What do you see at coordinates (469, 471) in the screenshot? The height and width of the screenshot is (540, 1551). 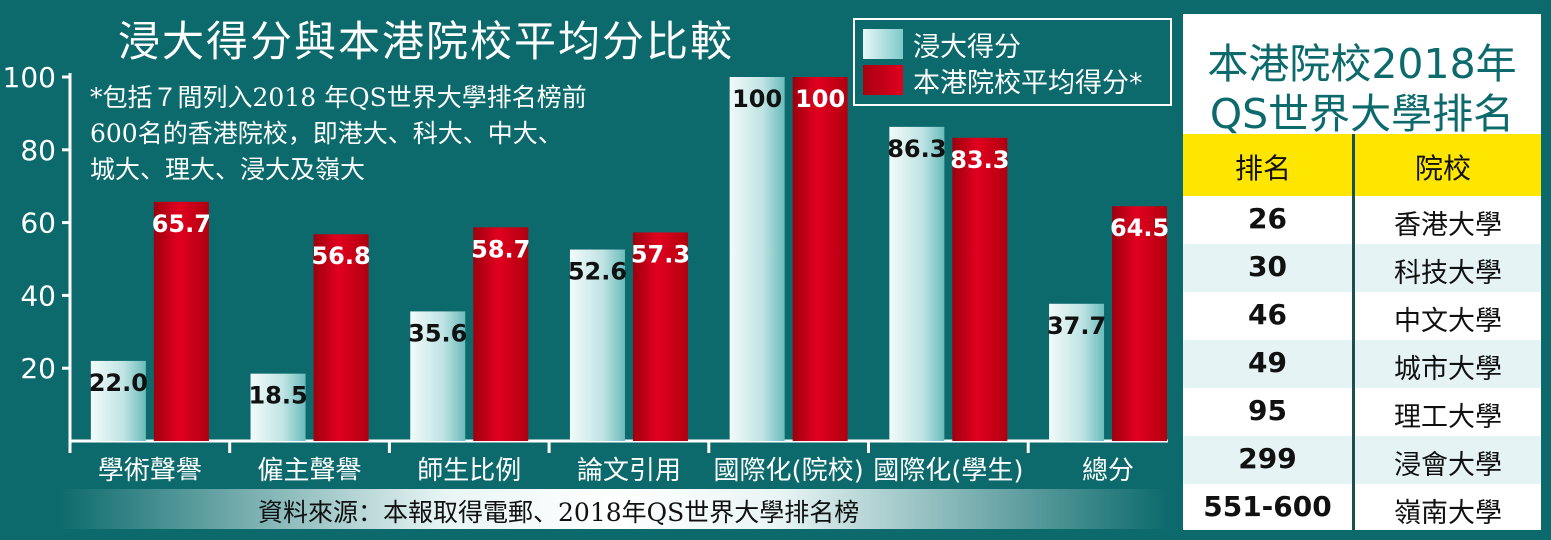 I see `category-label: 師生比例` at bounding box center [469, 471].